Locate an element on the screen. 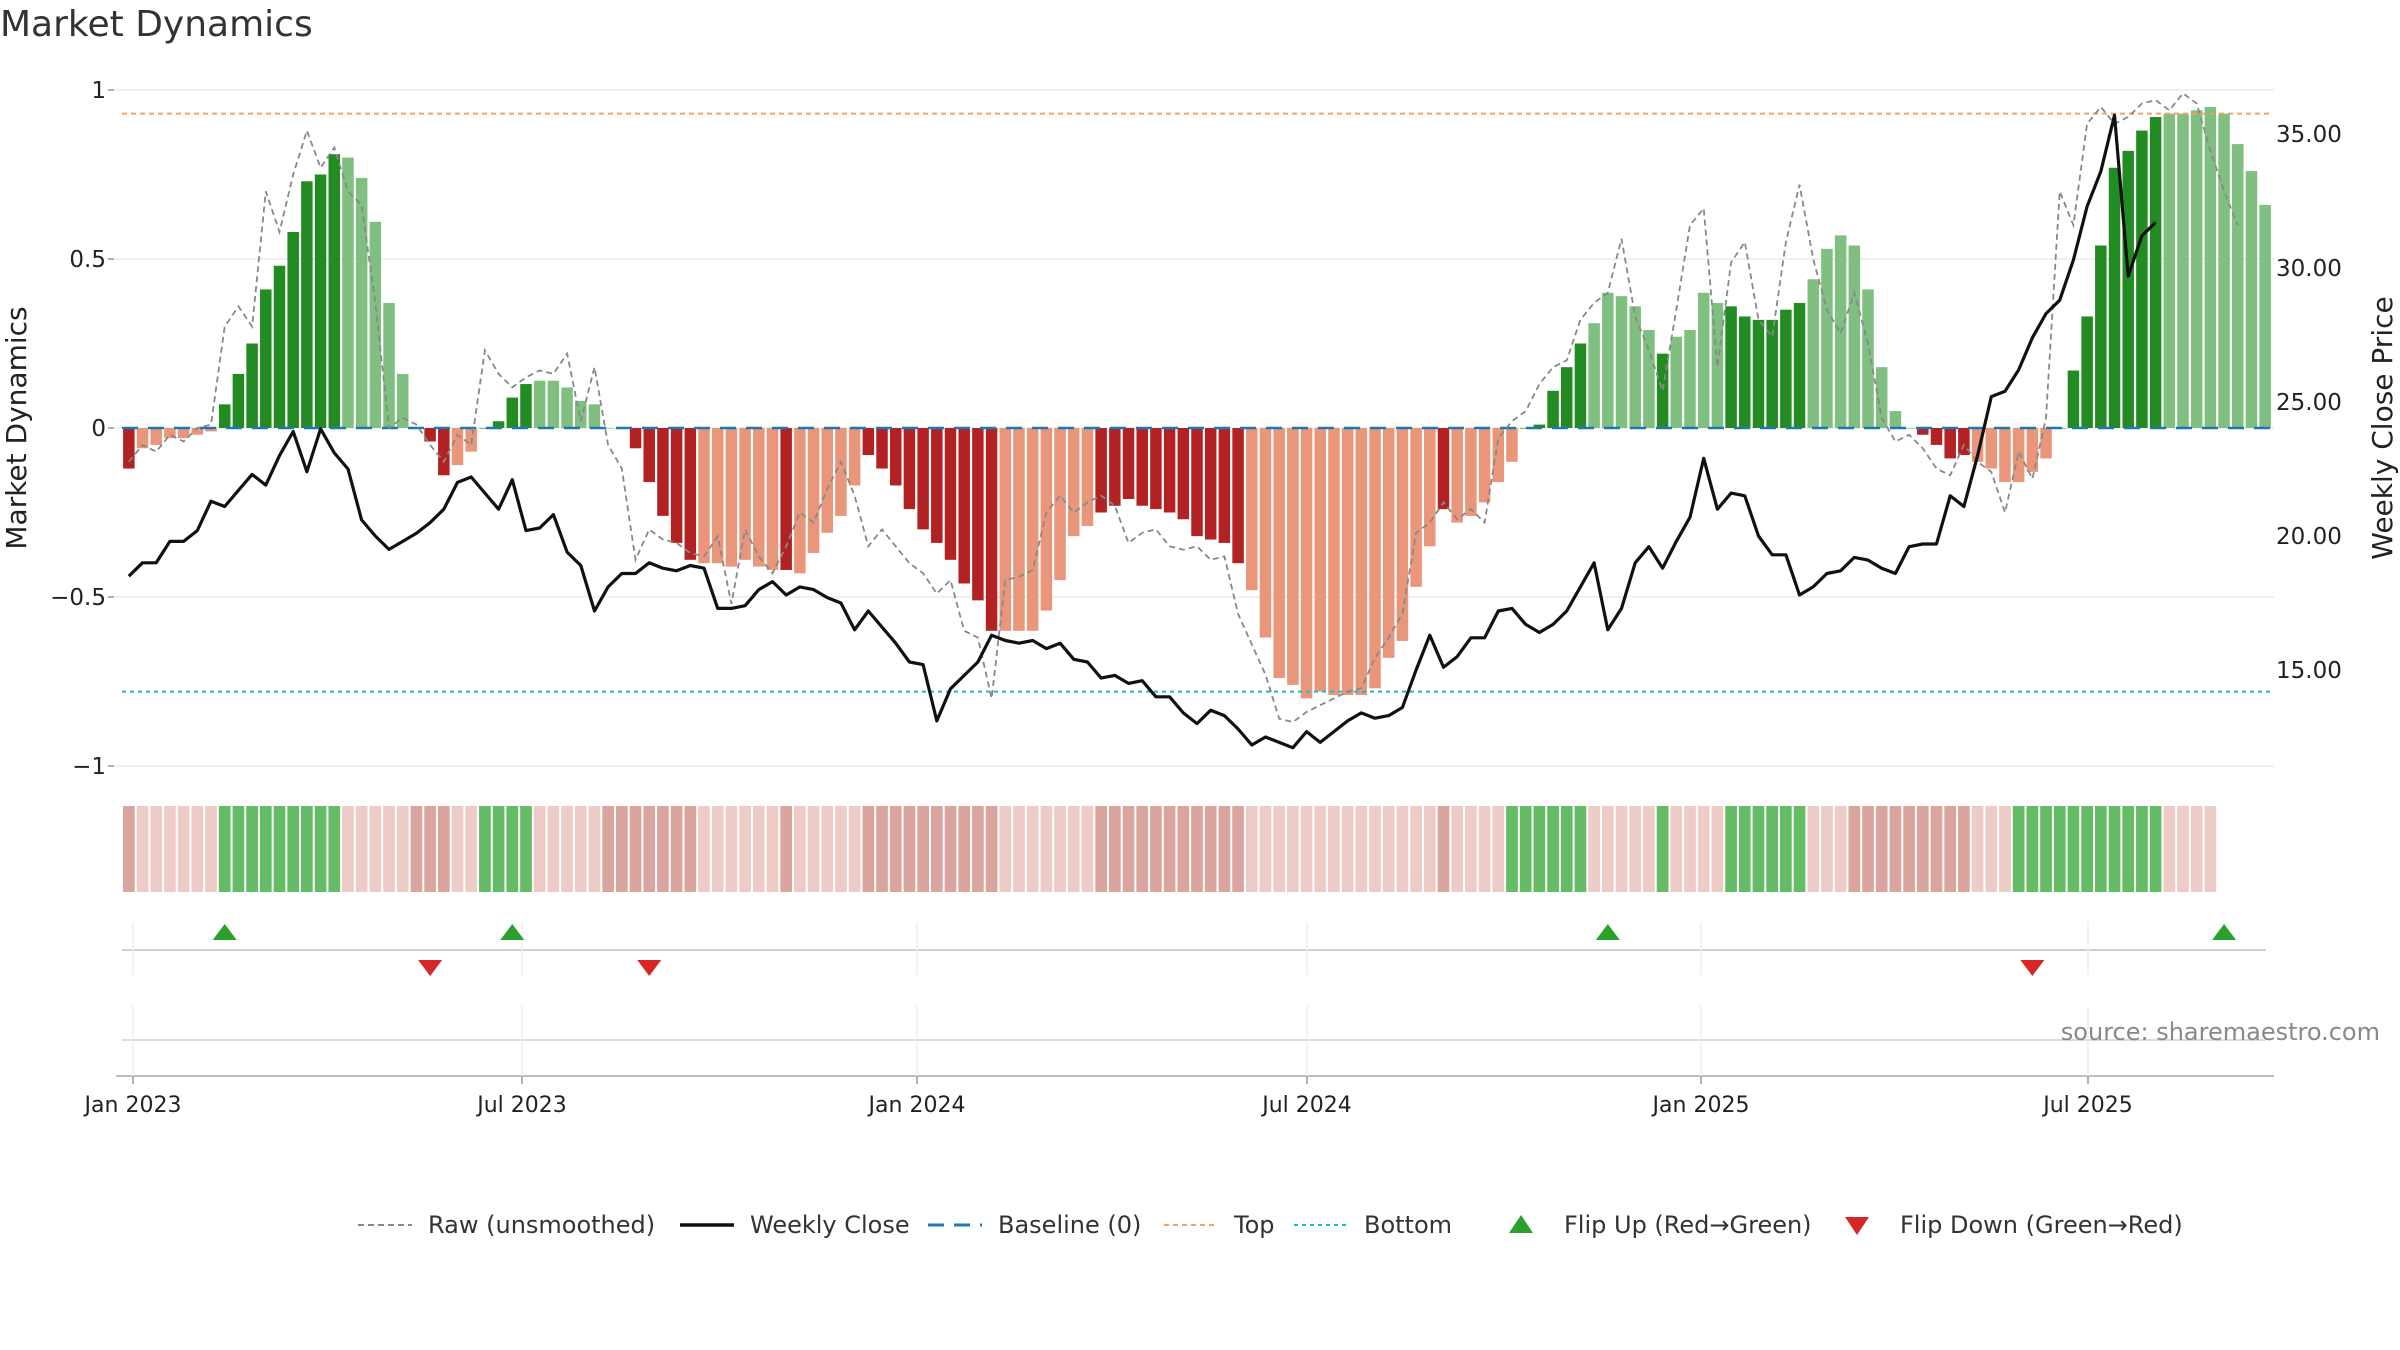  x-tick-label: Jul 2023 is located at coordinates (521, 1105).